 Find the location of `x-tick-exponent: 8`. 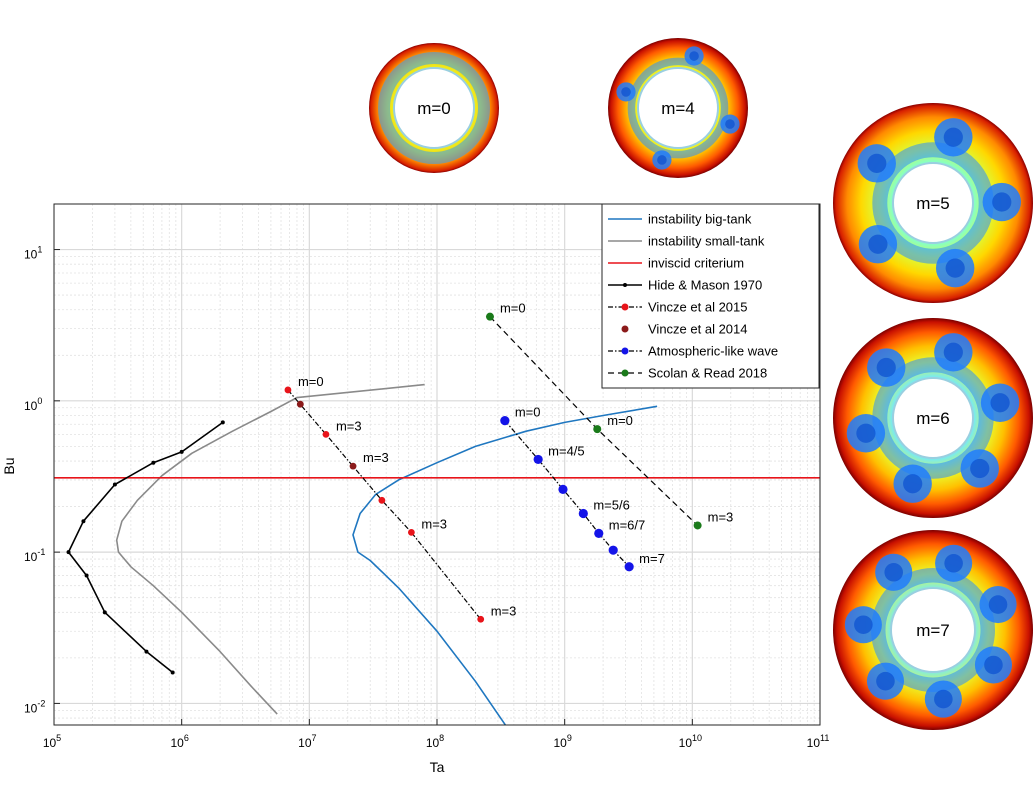

x-tick-exponent: 8 is located at coordinates (441, 738).